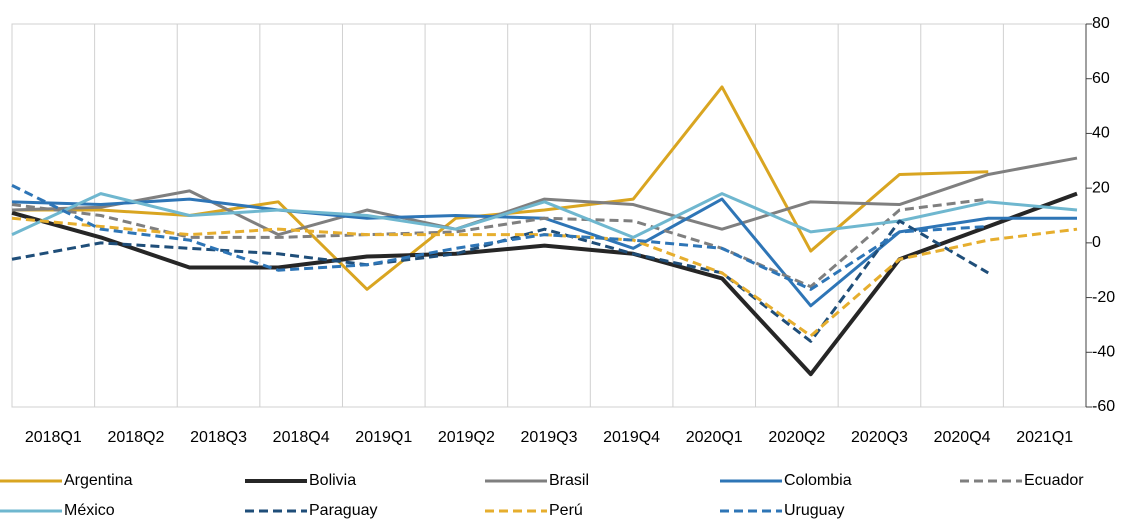  What do you see at coordinates (814, 510) in the screenshot?
I see `legend-label: Uruguay` at bounding box center [814, 510].